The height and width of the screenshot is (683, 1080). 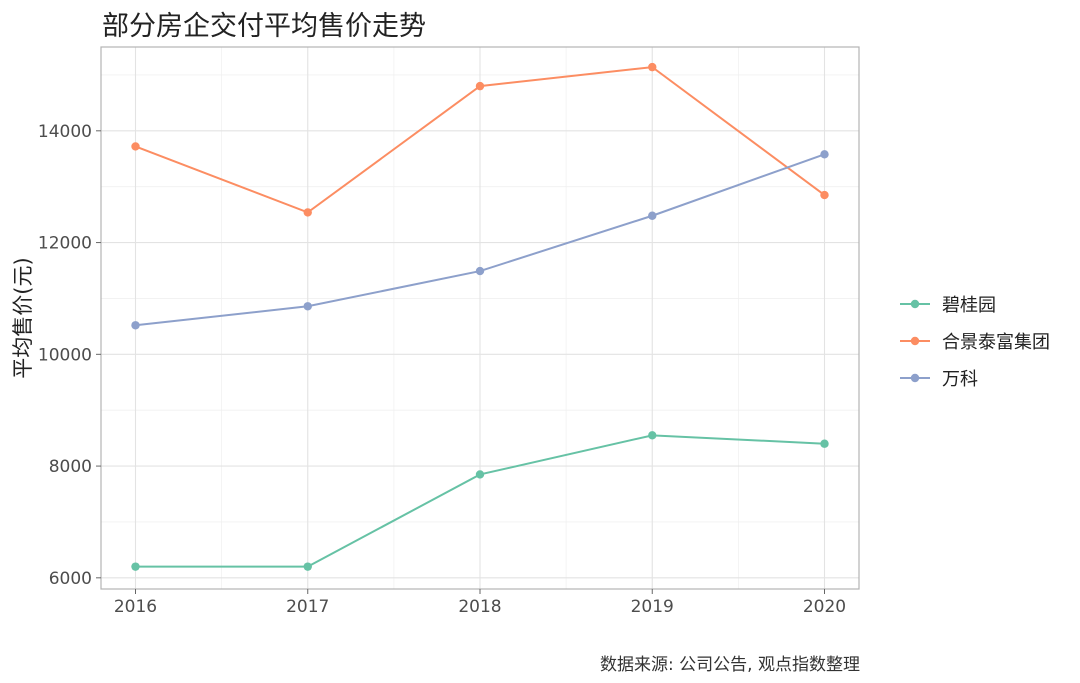 What do you see at coordinates (135, 607) in the screenshot?
I see `x-tick-label: 2016` at bounding box center [135, 607].